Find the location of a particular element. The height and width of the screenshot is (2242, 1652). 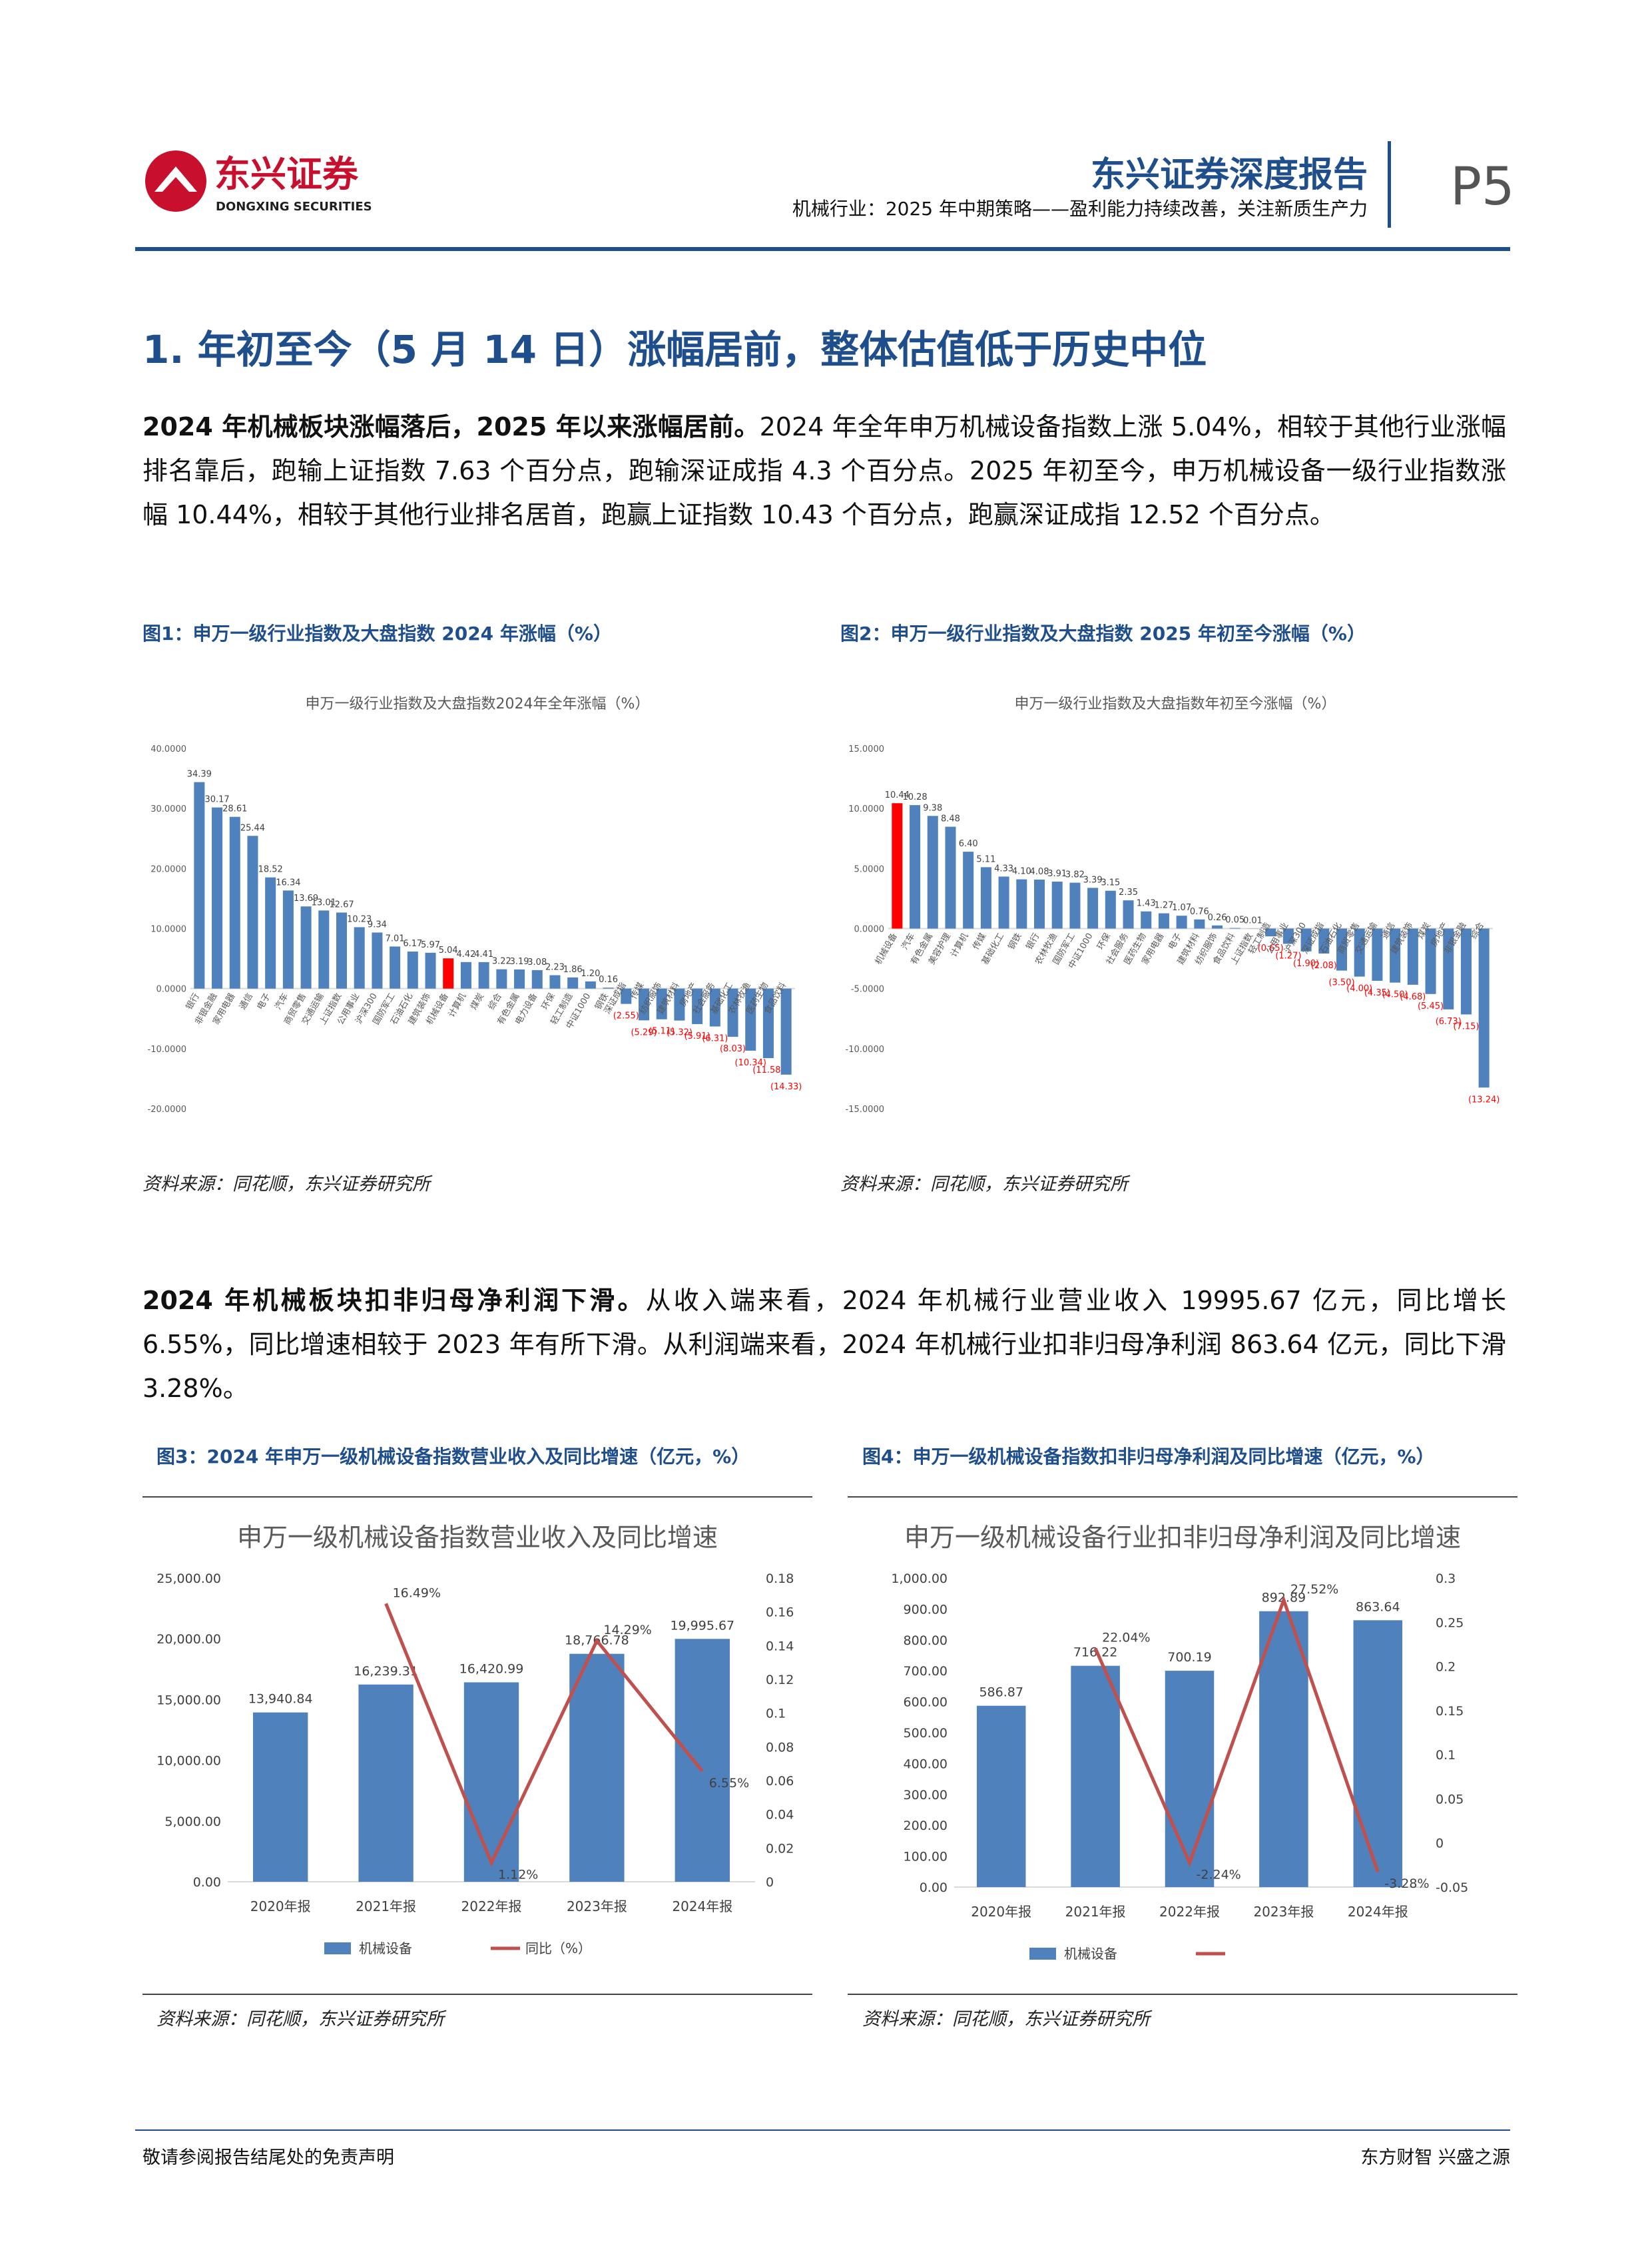

data-label: 25.44 is located at coordinates (252, 828).